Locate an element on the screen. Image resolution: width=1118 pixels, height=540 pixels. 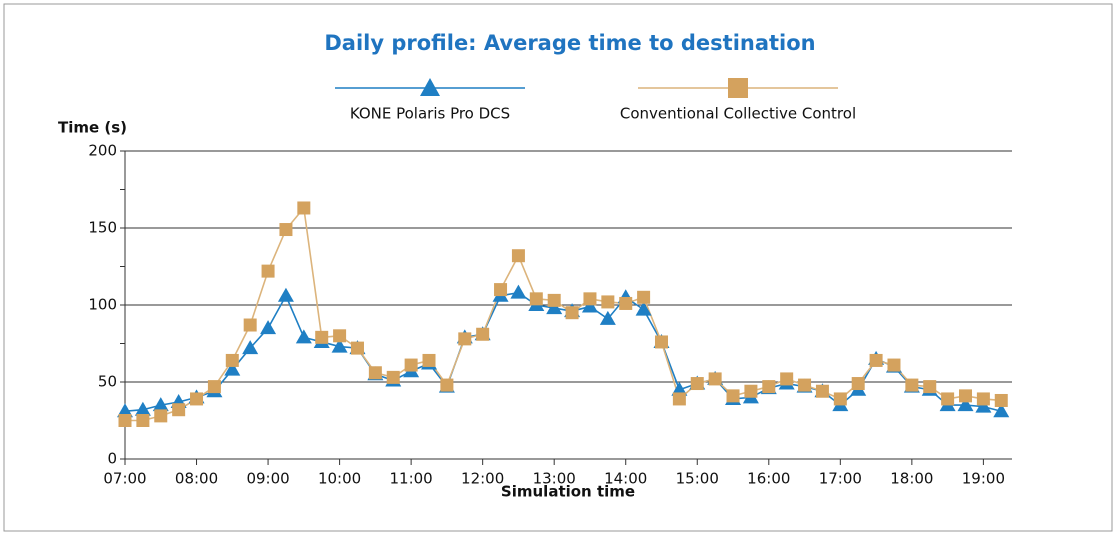
x-tick-label: 19:00 is located at coordinates (983, 479).